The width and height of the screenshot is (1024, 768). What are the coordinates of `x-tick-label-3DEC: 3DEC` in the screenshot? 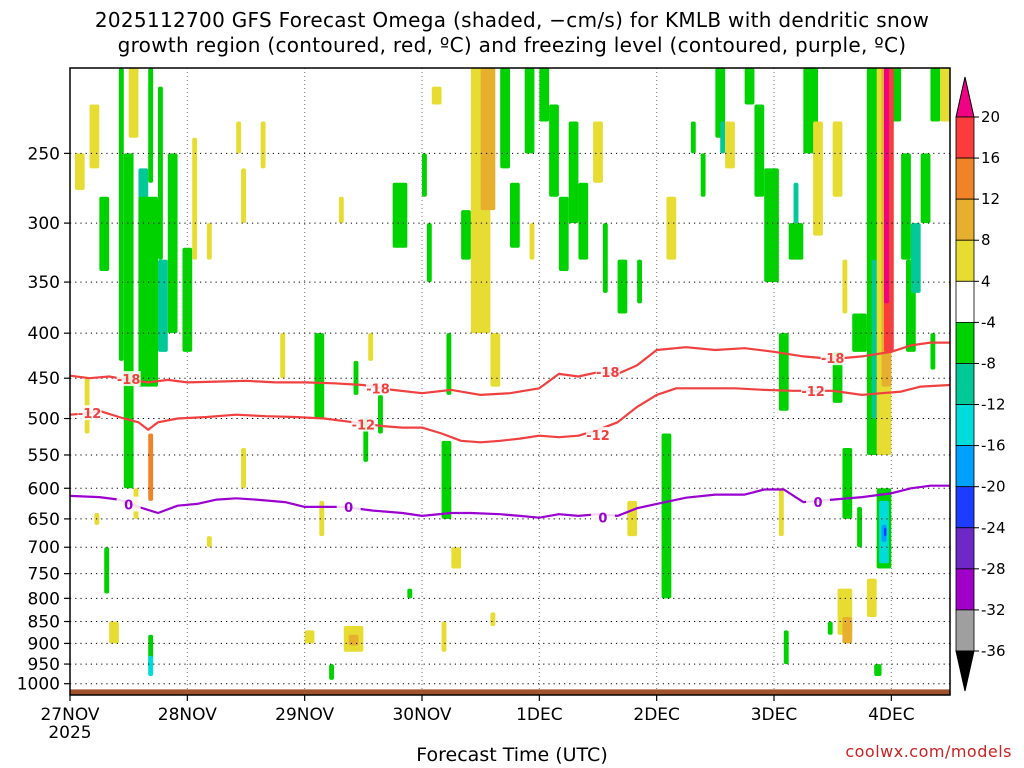 It's located at (774, 715).